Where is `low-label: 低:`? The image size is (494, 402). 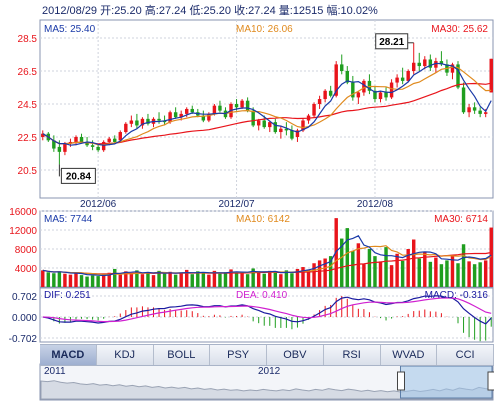 low-label: 低: is located at coordinates (196, 11).